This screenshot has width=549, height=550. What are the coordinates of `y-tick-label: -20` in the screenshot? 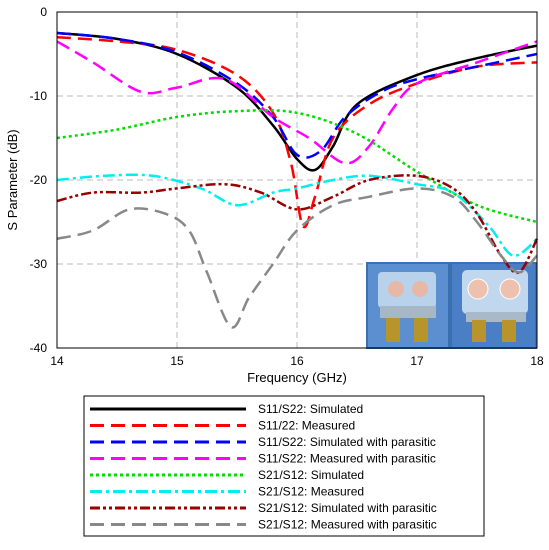 It's located at (39, 180).